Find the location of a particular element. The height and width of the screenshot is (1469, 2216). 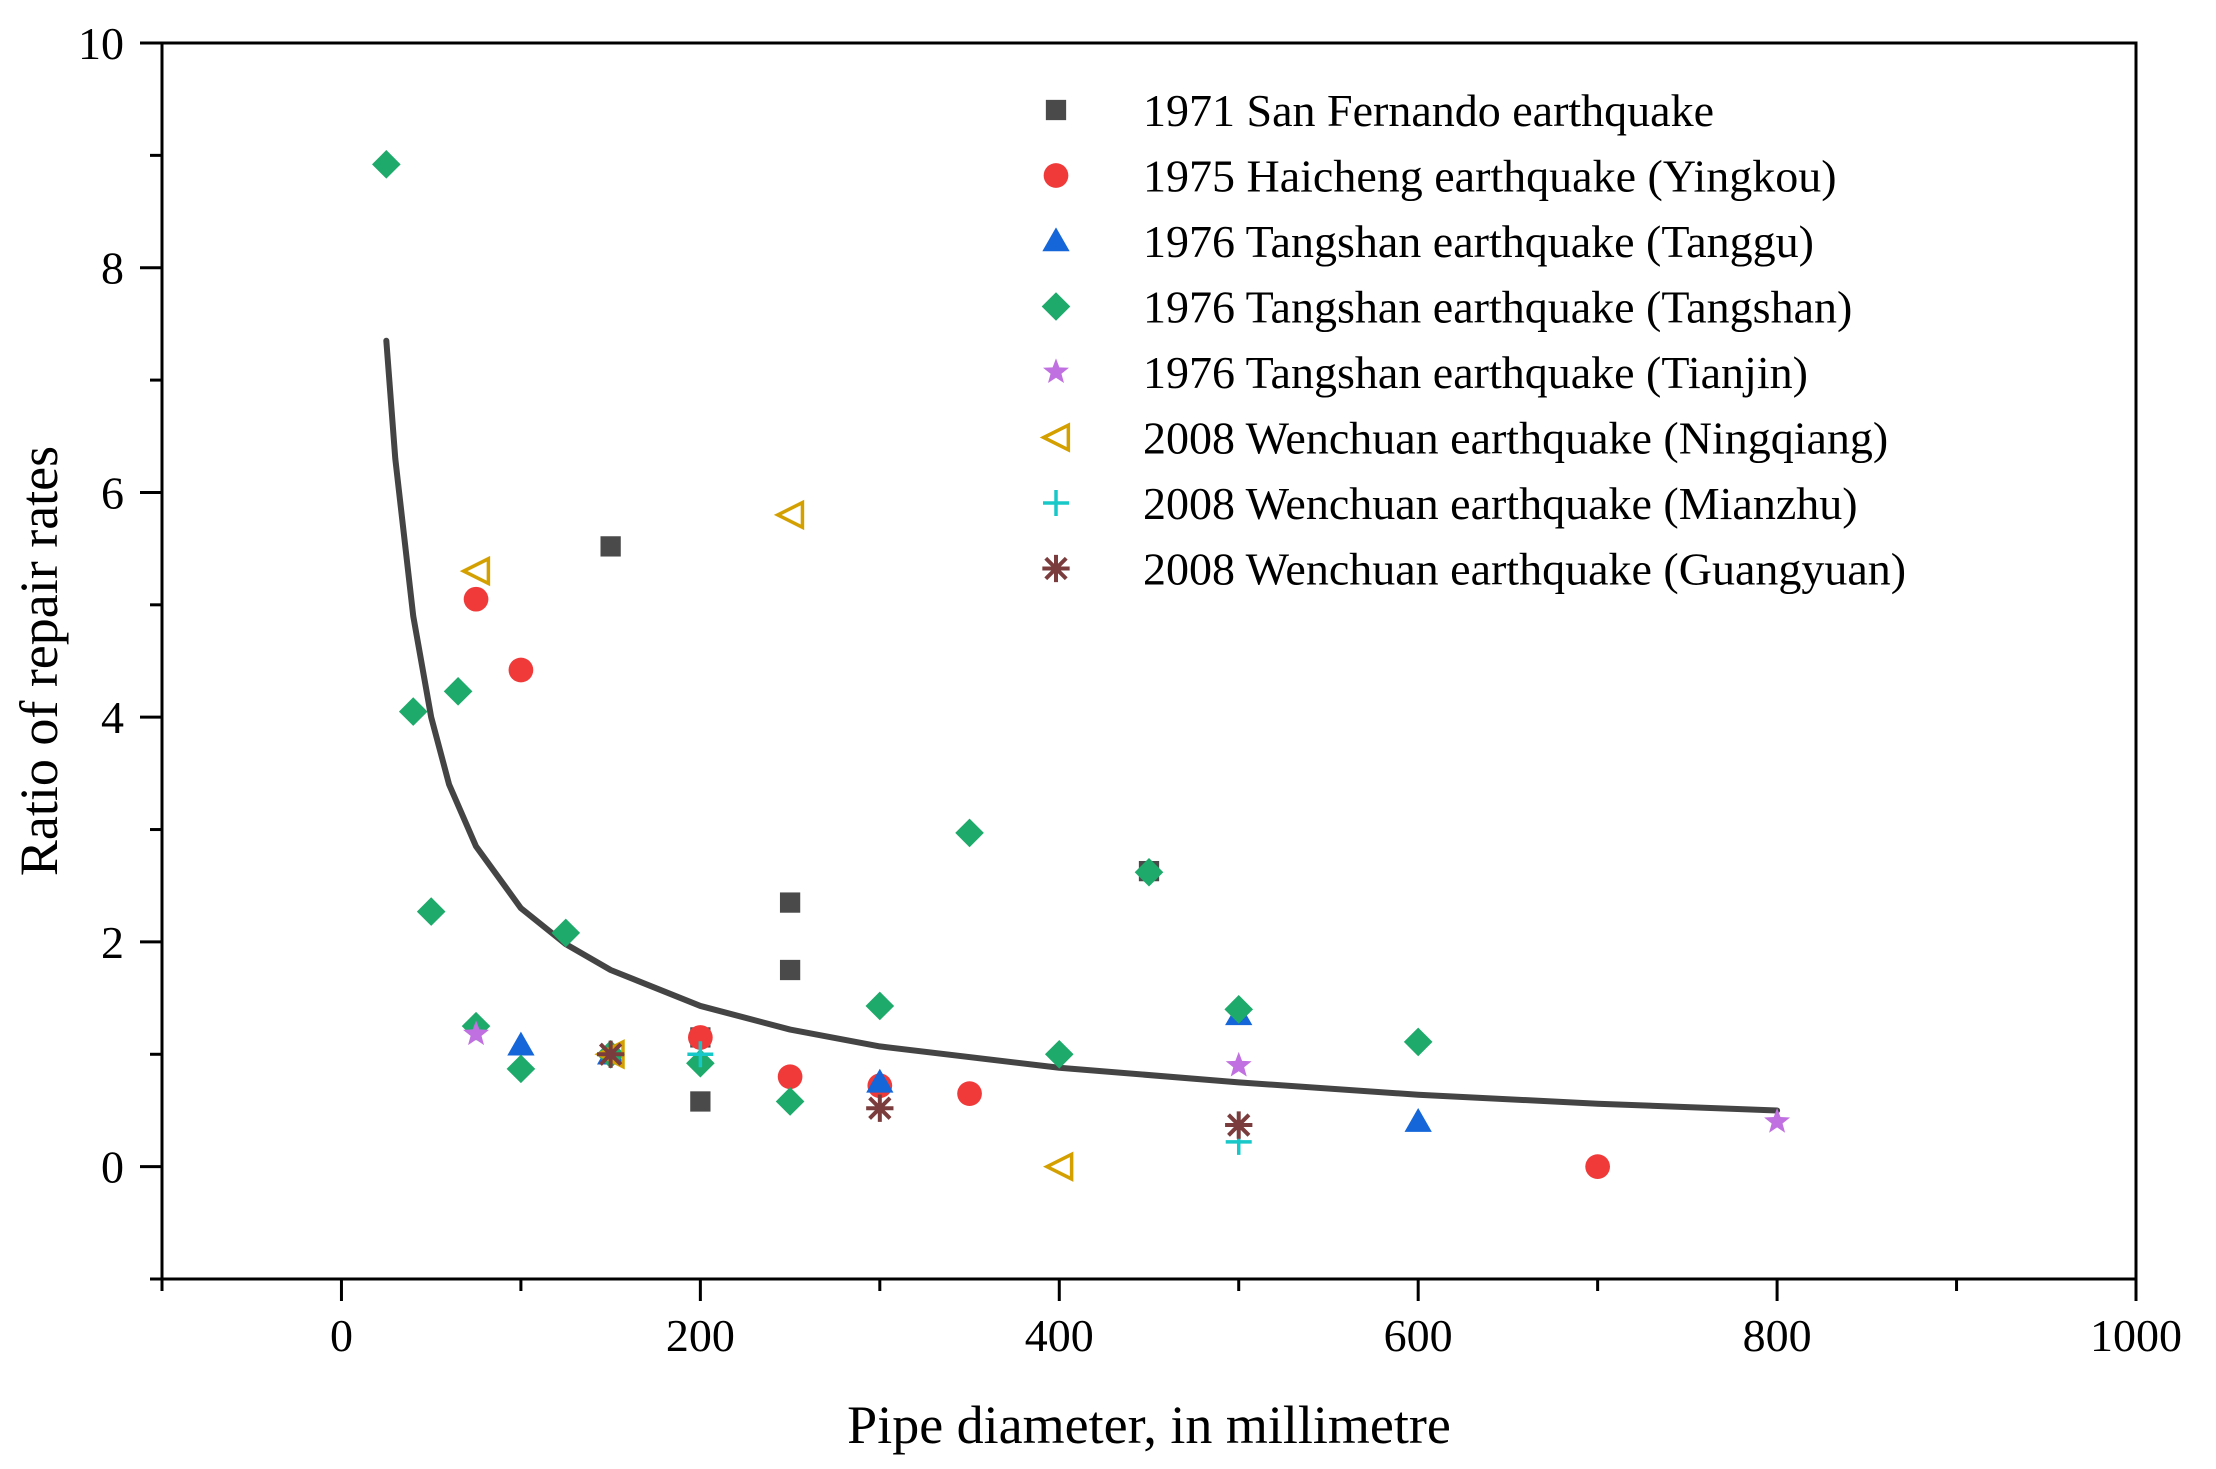

legend-label: 2008 Wenchuan earthquake (Guangyuan) is located at coordinates (1524, 569).